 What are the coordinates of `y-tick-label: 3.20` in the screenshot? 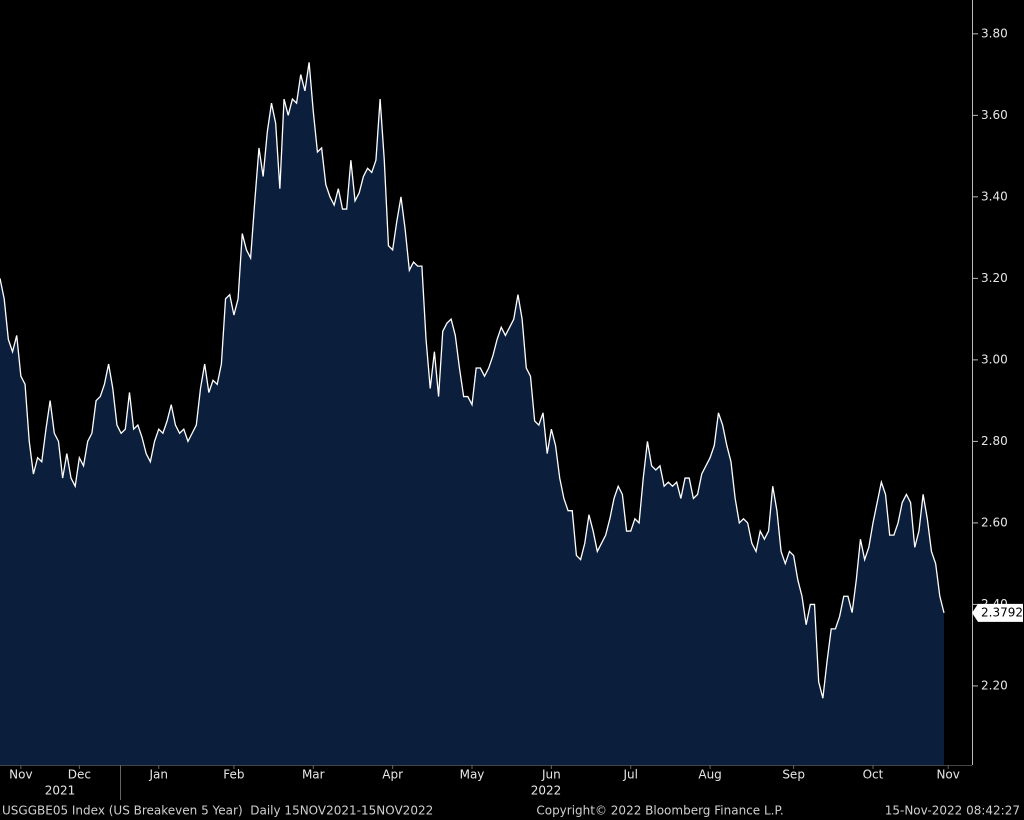 It's located at (994, 278).